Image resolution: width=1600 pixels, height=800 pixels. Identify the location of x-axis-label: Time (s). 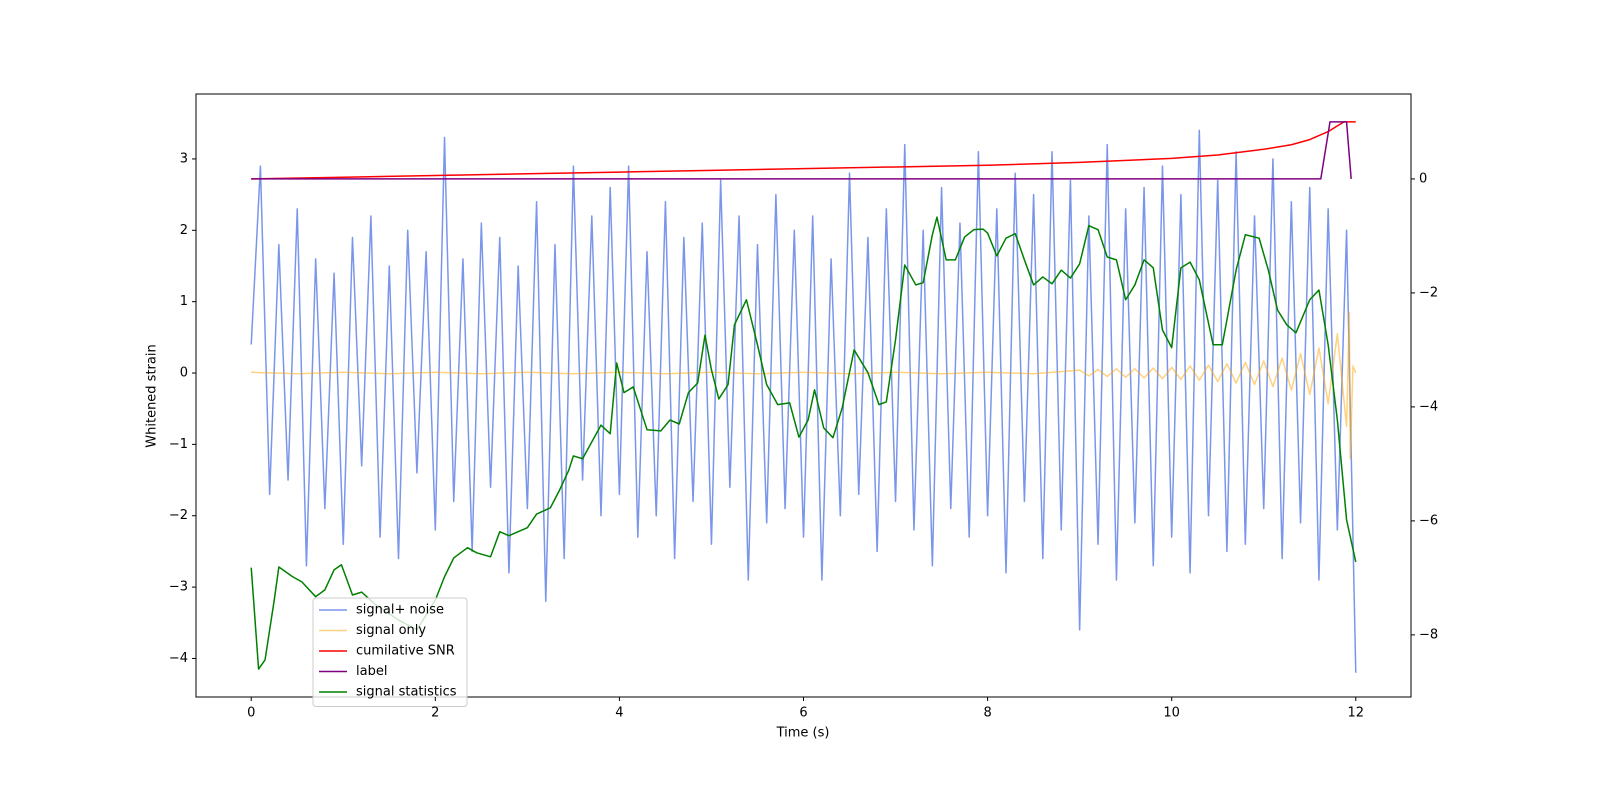
(803, 733).